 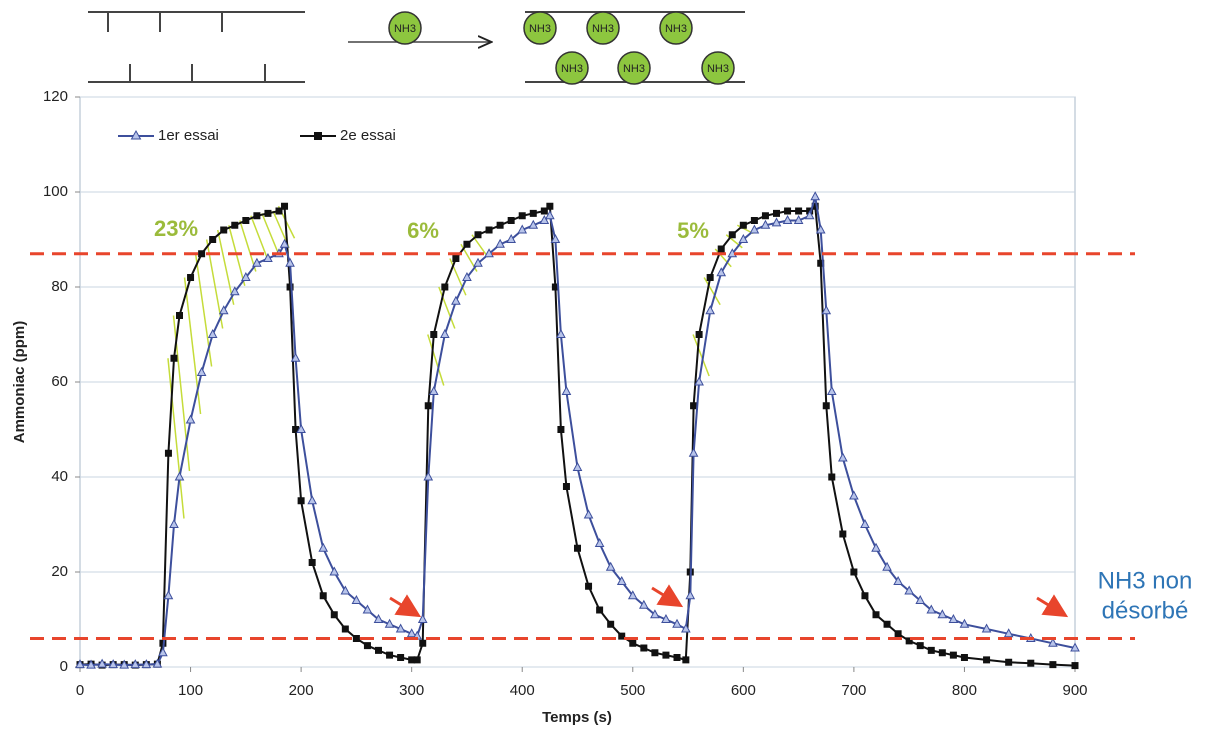 What do you see at coordinates (136, 134) in the screenshot?
I see `legend-marker` at bounding box center [136, 134].